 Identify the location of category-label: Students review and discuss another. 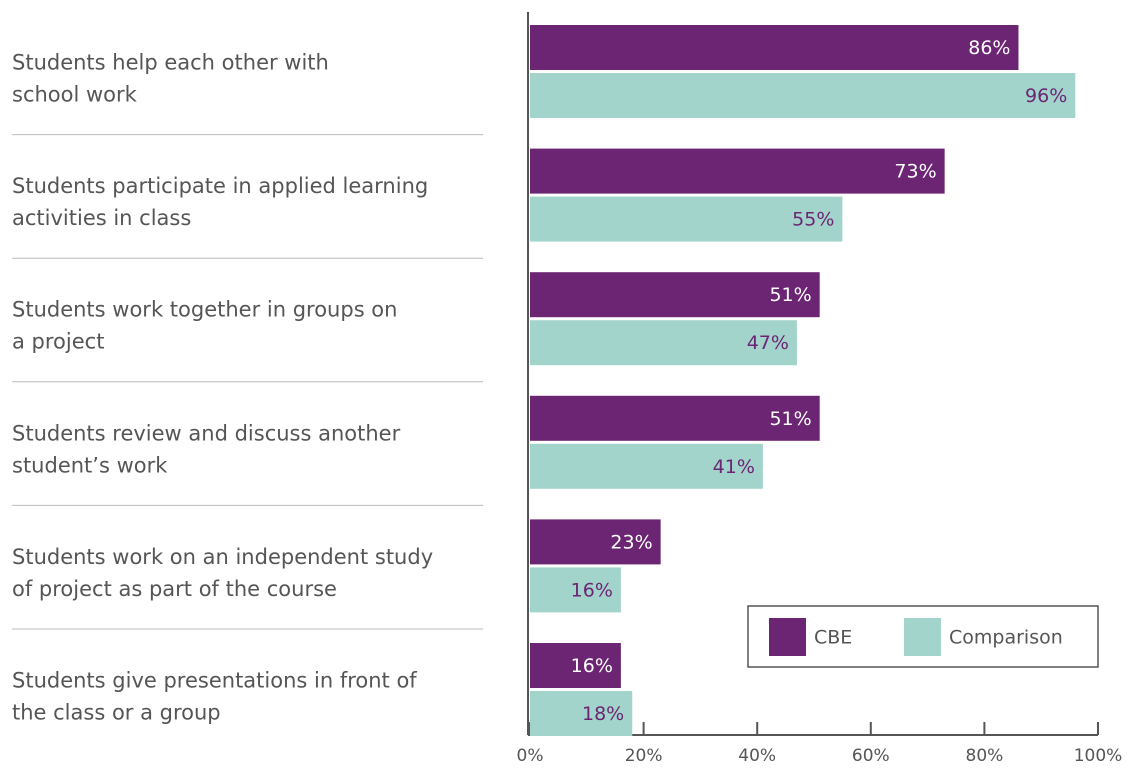
(206, 433).